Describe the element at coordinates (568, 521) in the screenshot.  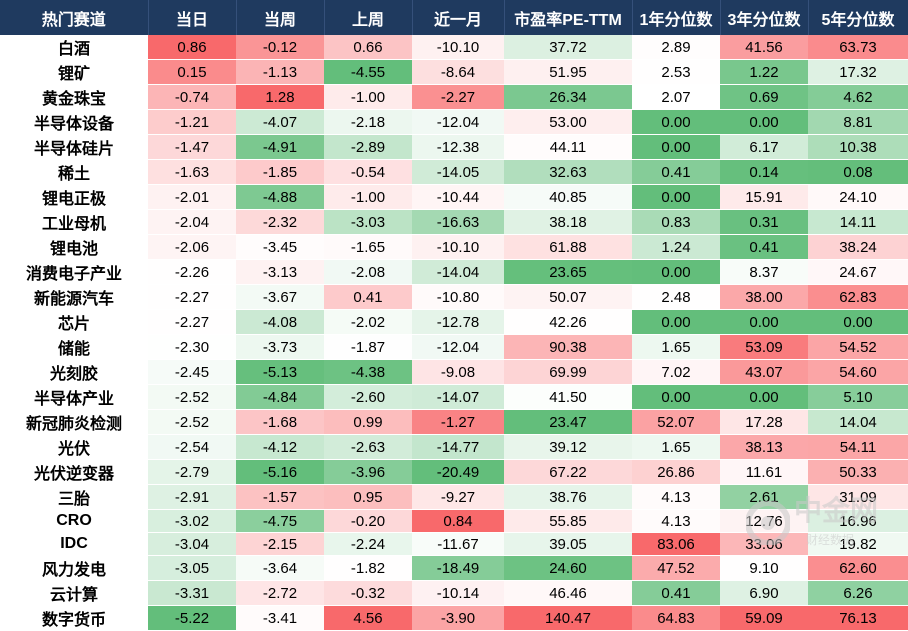
I see `value-cell: 55.85` at that location.